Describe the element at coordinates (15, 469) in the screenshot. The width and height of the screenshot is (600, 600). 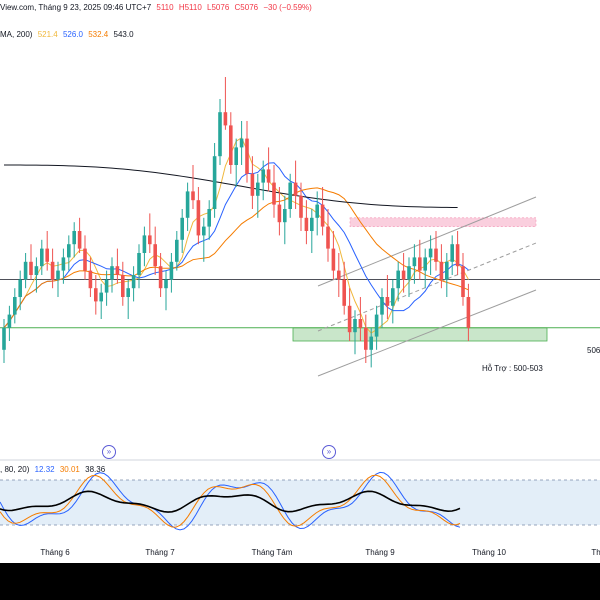
I see `osc-params: , 80, 20)` at that location.